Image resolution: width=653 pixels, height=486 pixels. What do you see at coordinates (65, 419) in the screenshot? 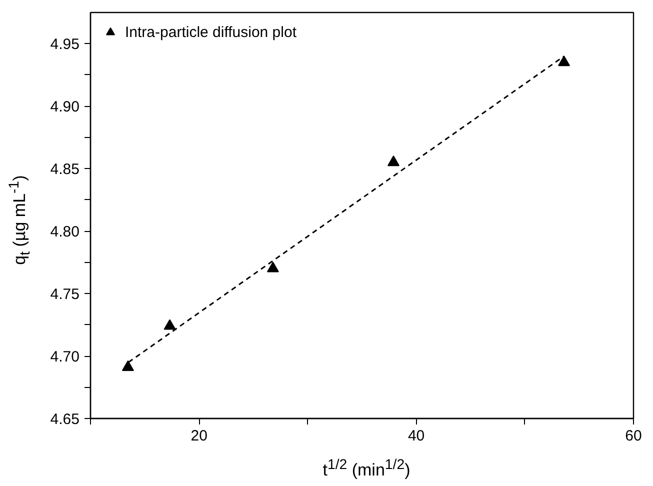
I see `y-tick-label: 4.65` at bounding box center [65, 419].